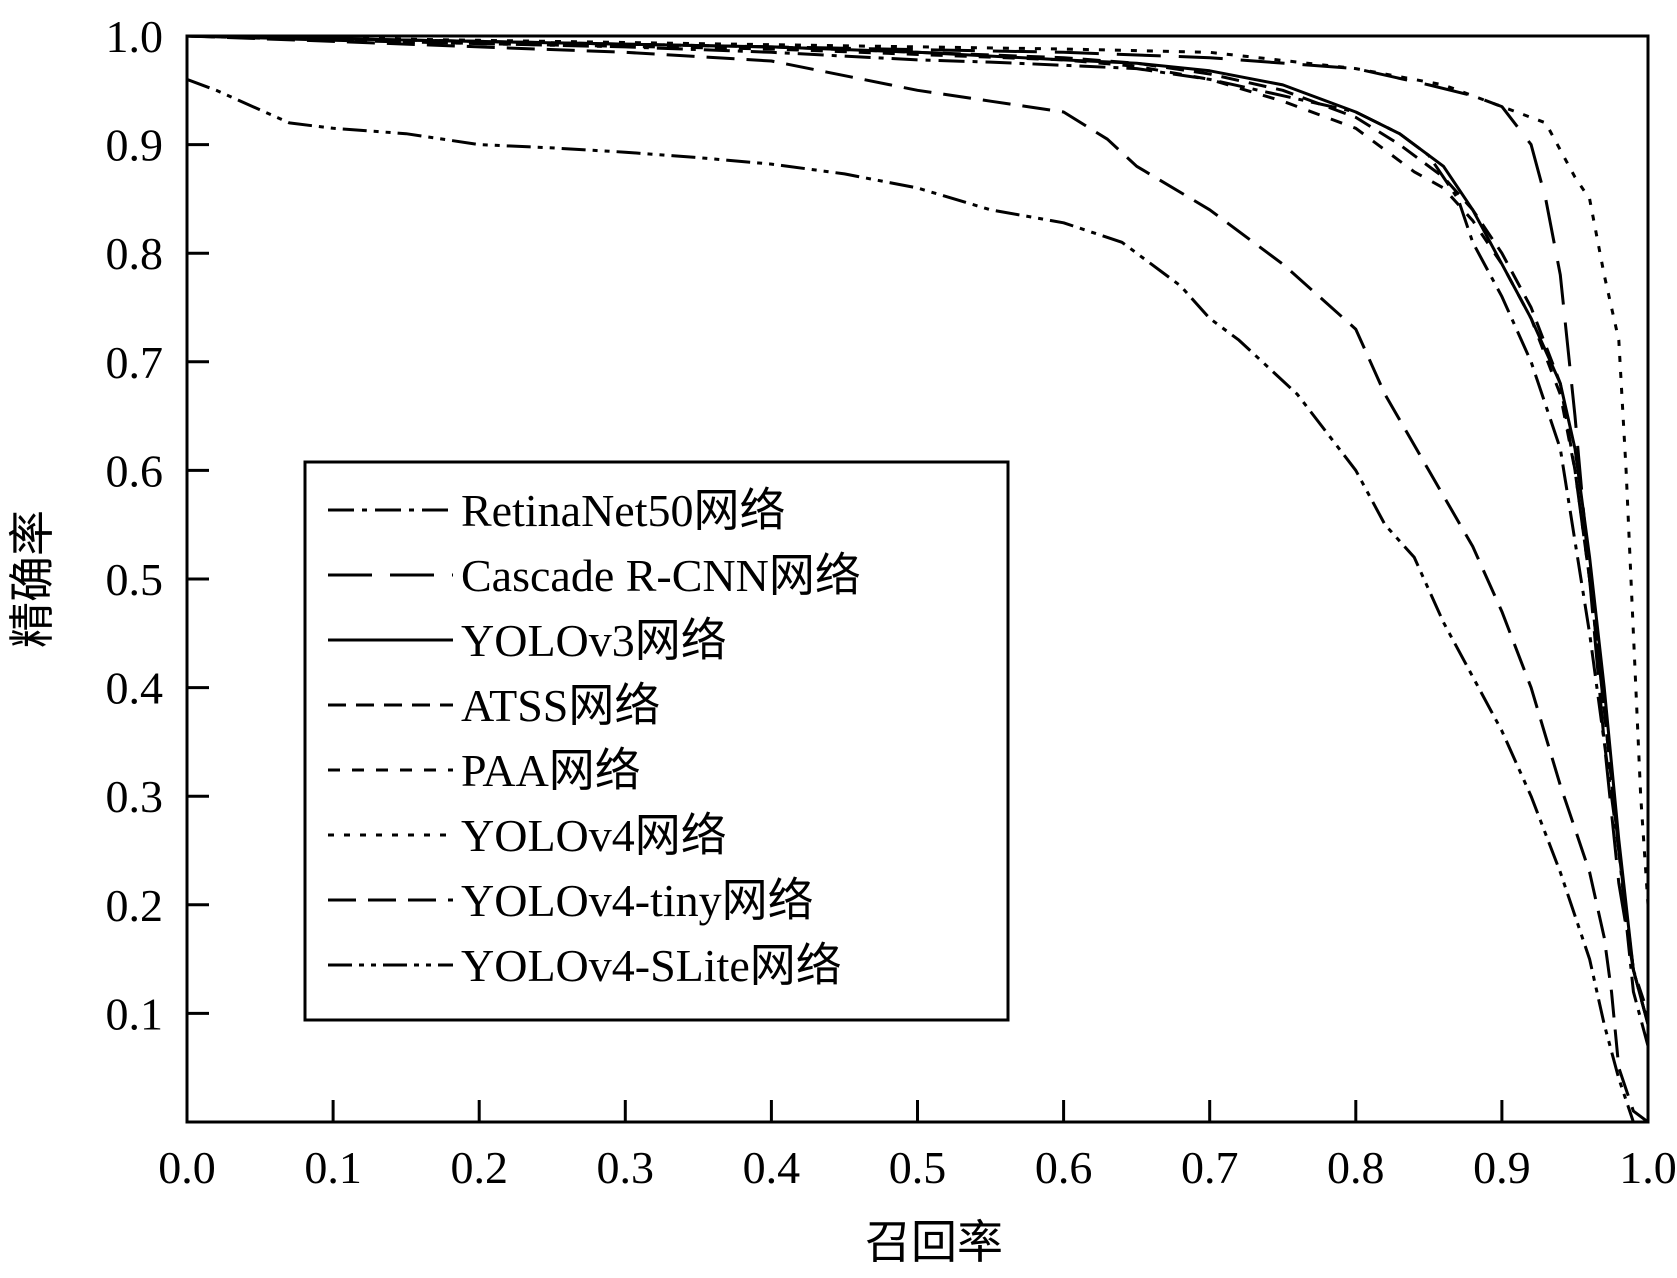 The image size is (1677, 1278). I want to click on x-tick-label: 0.3, so click(626, 1167).